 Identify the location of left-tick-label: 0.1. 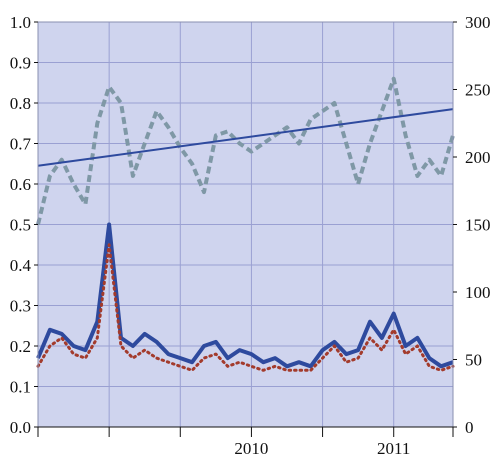
(20, 387).